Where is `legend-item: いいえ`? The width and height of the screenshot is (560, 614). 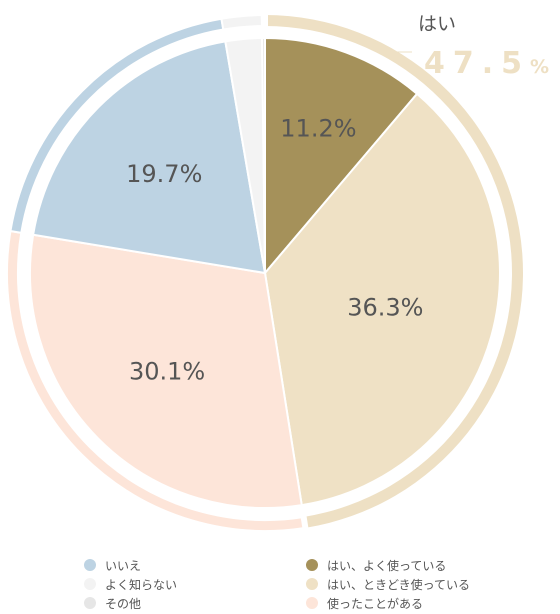
legend-item: いいえ is located at coordinates (112, 565).